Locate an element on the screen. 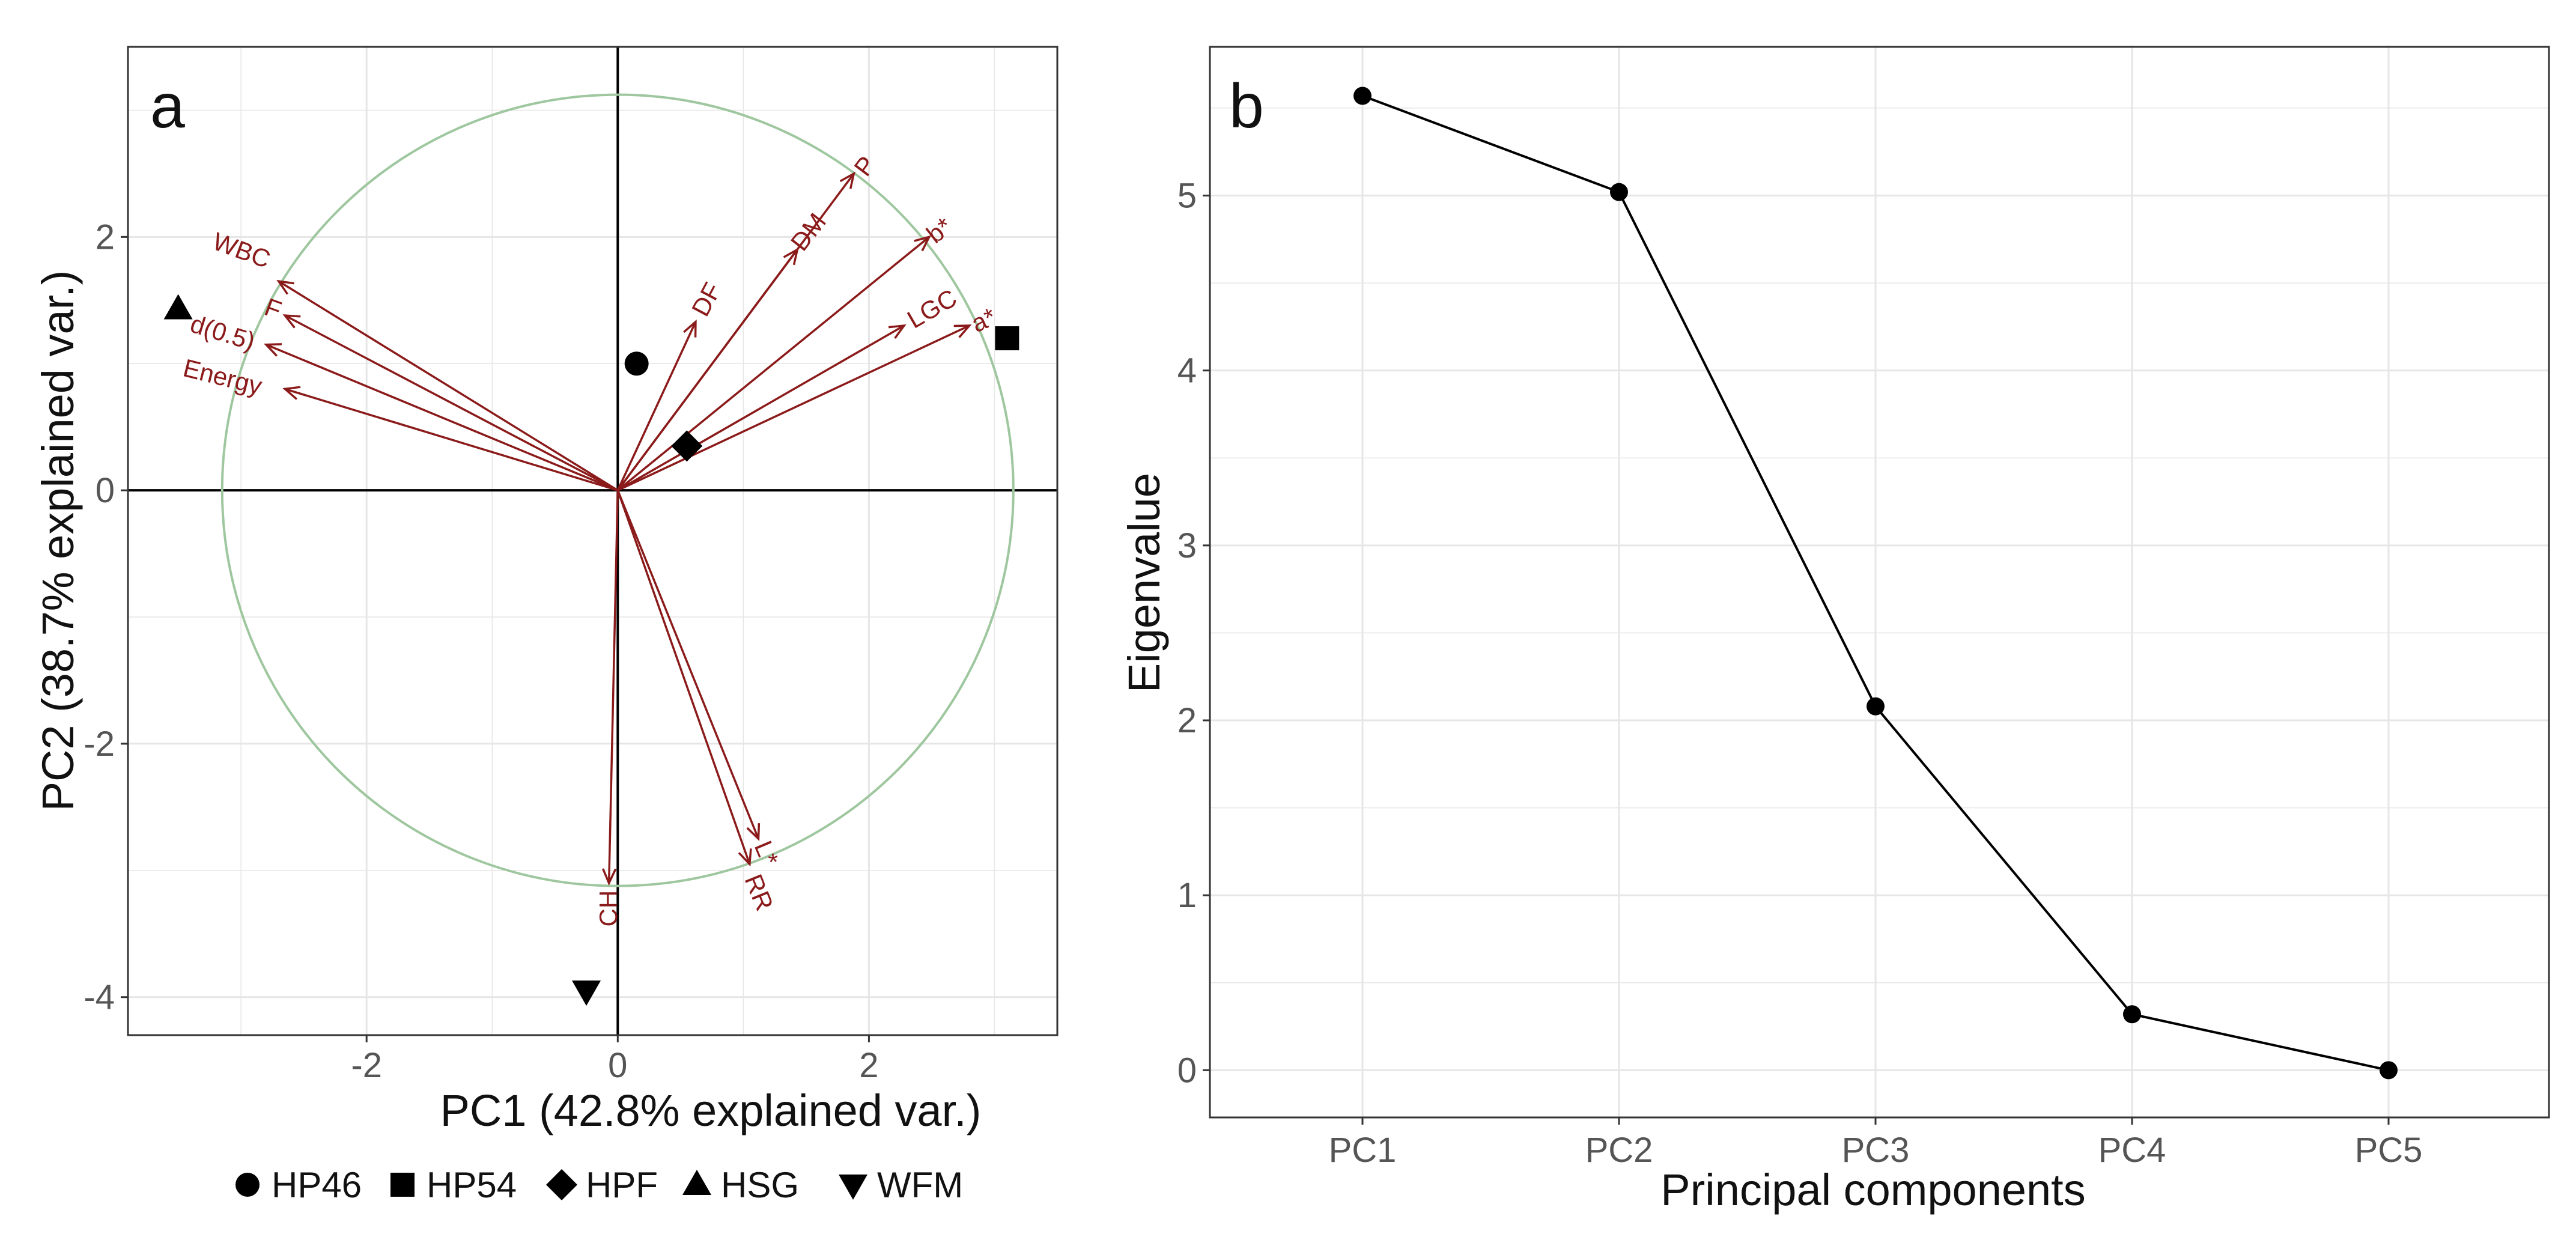 Image resolution: width=2576 pixels, height=1240 pixels. biplot-y-tick-label: -4 is located at coordinates (100, 997).